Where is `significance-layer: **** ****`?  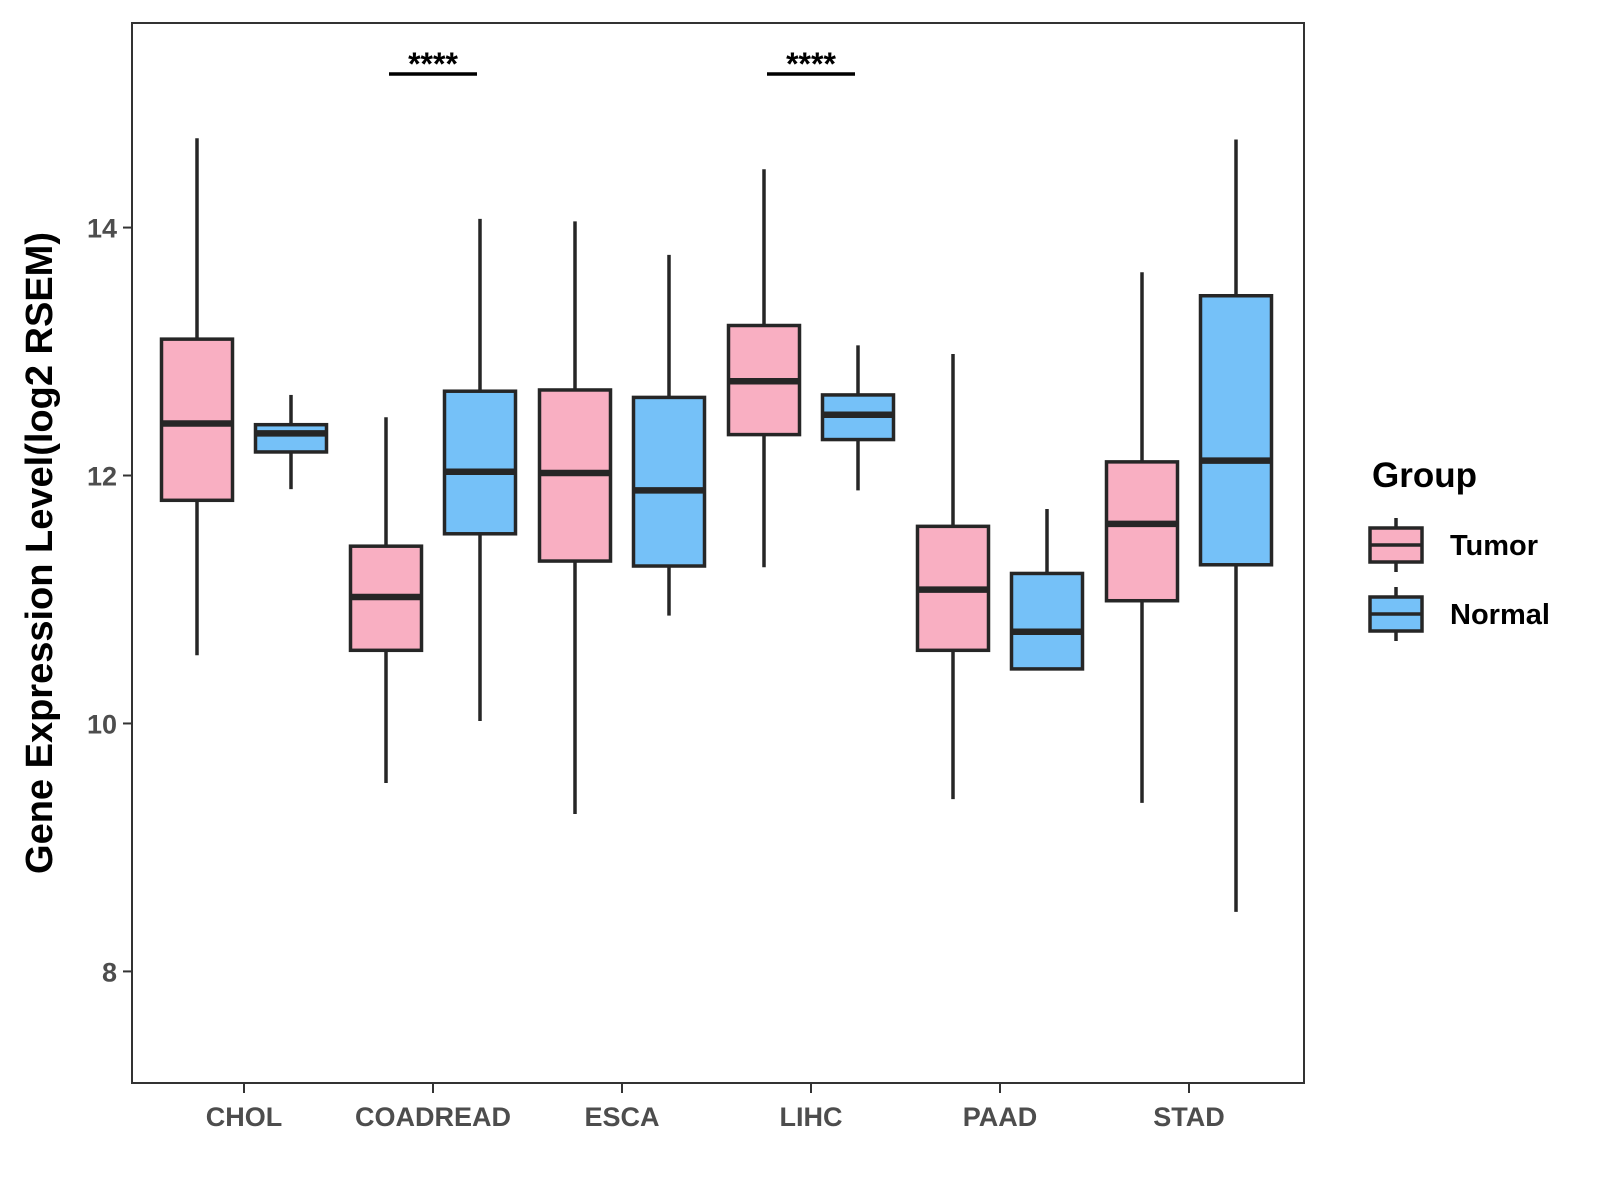
significance-layer: **** **** is located at coordinates (622, 64).